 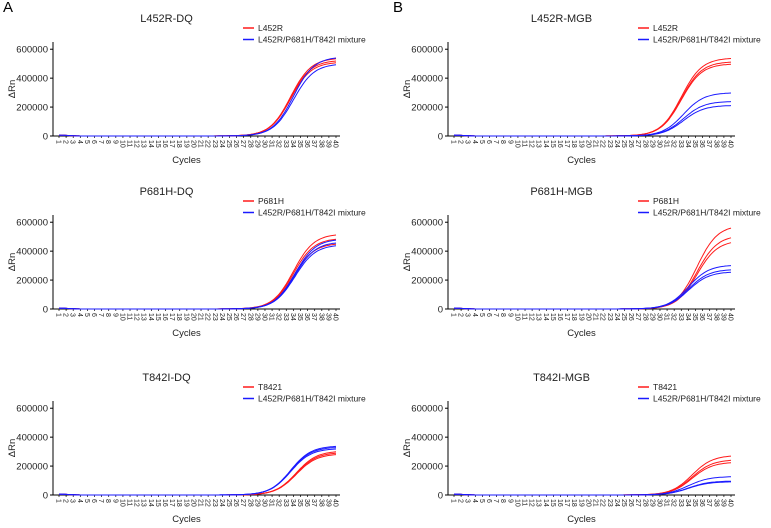 What do you see at coordinates (143, 144) in the screenshot?
I see `x-tick-label: 13` at bounding box center [143, 144].